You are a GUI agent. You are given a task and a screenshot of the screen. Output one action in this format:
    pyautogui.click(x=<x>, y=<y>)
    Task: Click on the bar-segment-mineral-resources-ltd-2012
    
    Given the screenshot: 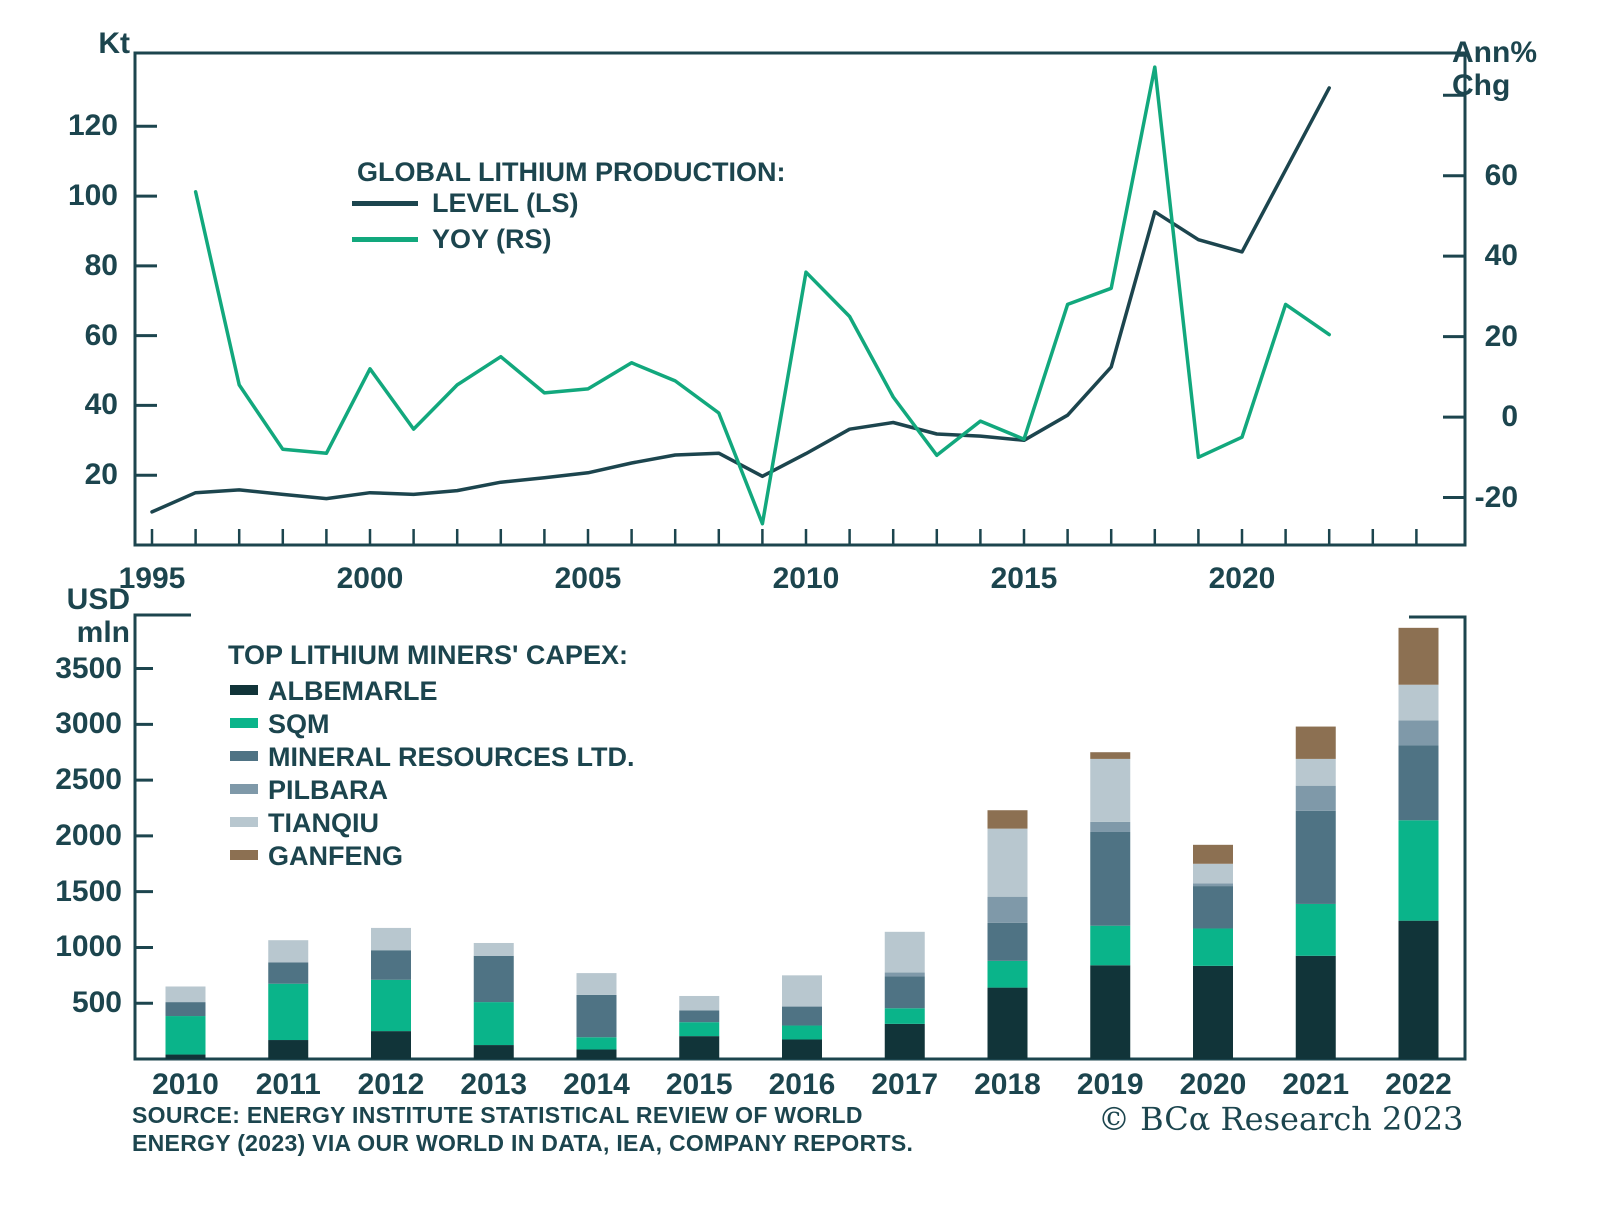 What is the action you would take?
    pyautogui.click(x=391, y=965)
    